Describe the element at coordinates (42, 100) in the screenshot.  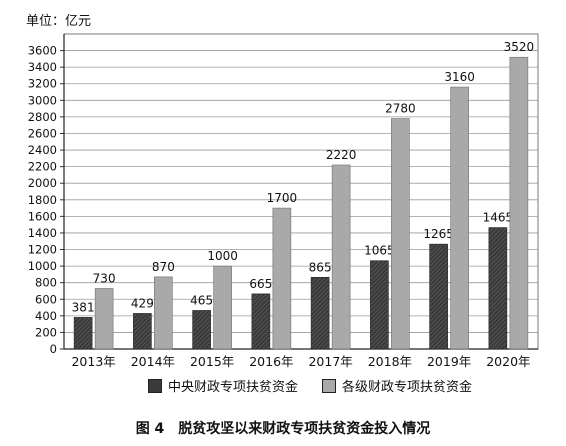
I see `y-tick-label: 3000` at that location.